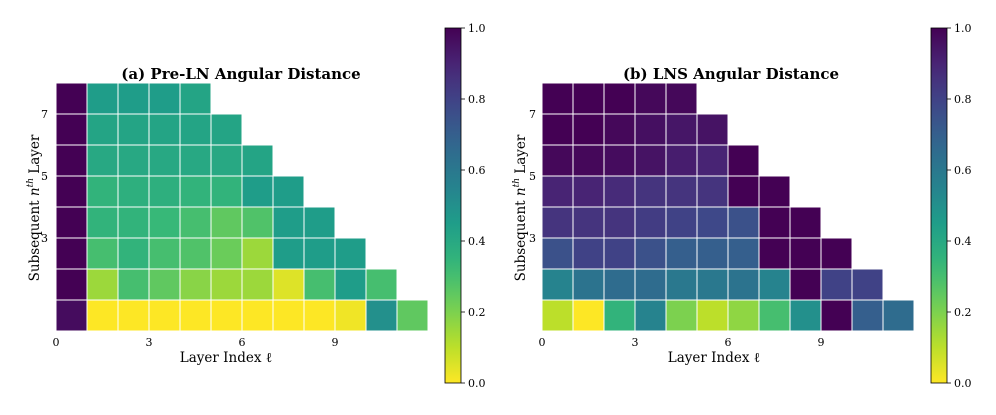  I want to click on colorbar-b: 0.0 0.2 0.4 0.6 0.8 1.0, so click(951, 206).